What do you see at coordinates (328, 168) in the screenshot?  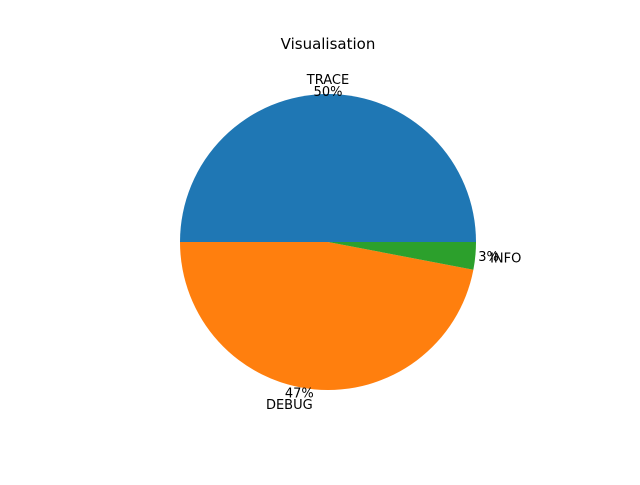 I see `pie-slice-trace` at bounding box center [328, 168].